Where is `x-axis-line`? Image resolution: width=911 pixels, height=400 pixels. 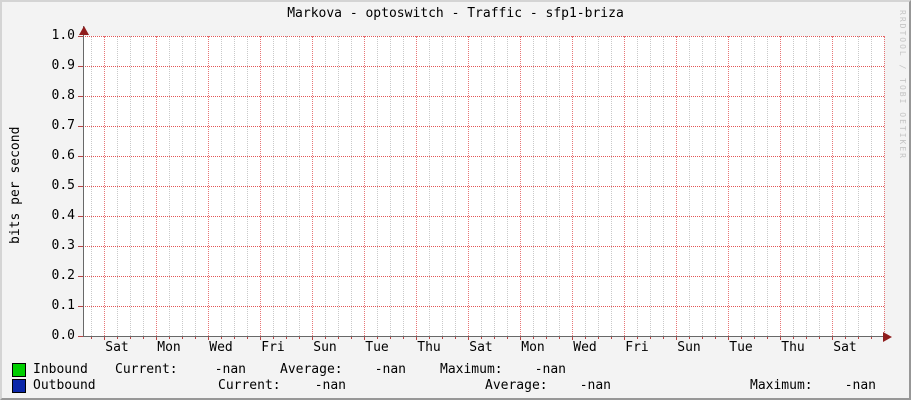
x-axis-line is located at coordinates (486, 336).